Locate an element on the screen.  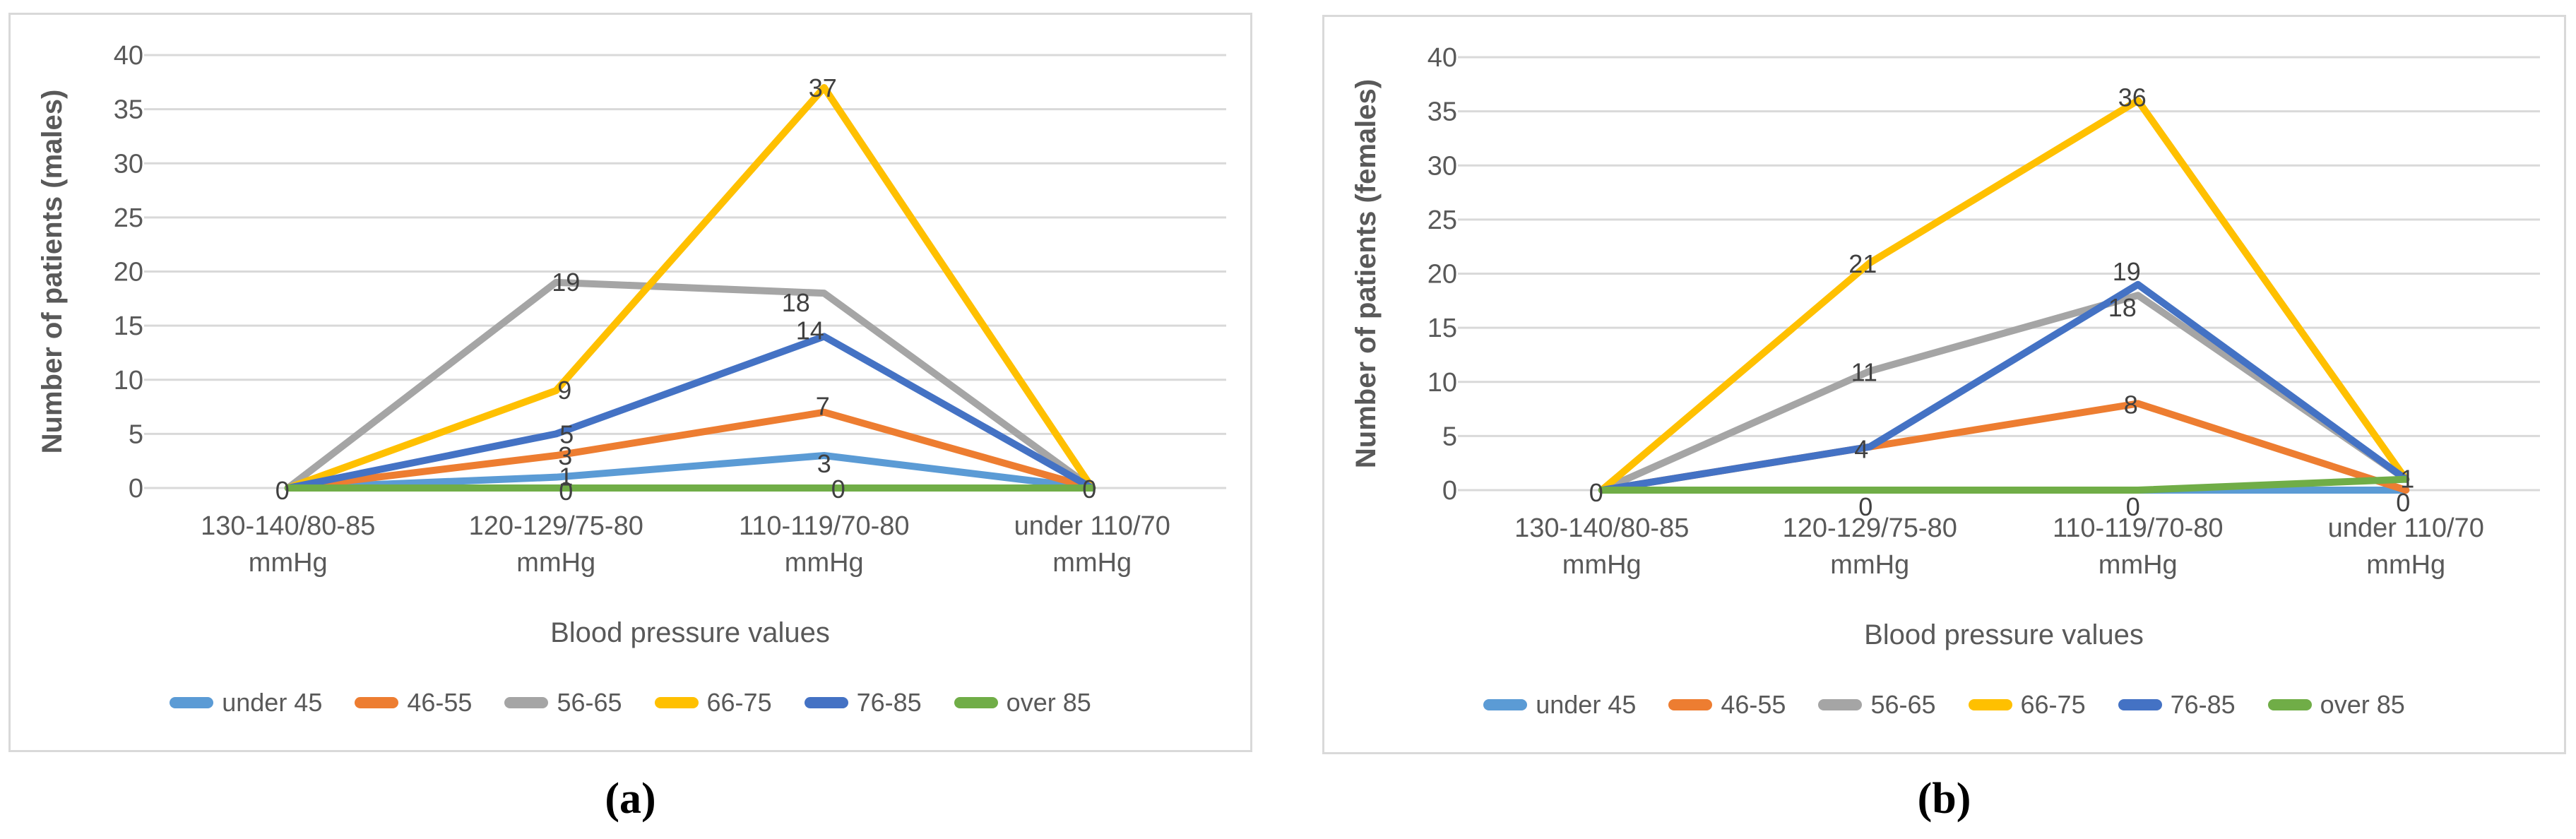
caption-b: (b) is located at coordinates (1944, 798).